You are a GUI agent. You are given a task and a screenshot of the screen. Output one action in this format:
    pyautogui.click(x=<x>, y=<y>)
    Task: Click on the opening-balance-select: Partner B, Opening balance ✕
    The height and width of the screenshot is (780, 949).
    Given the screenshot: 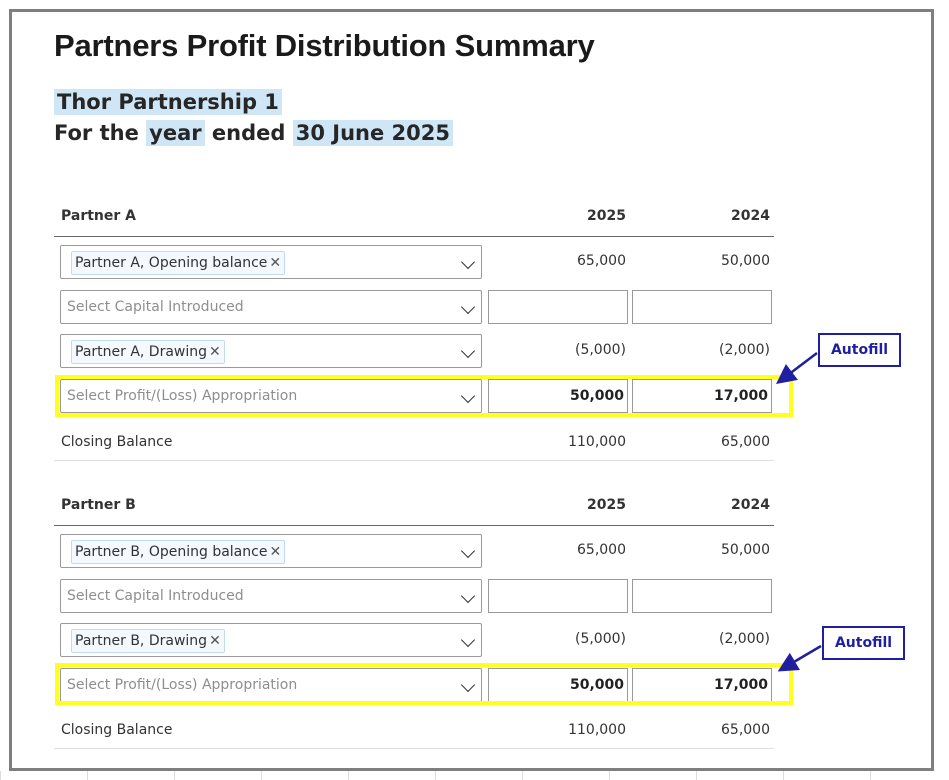 What is the action you would take?
    pyautogui.click(x=271, y=551)
    